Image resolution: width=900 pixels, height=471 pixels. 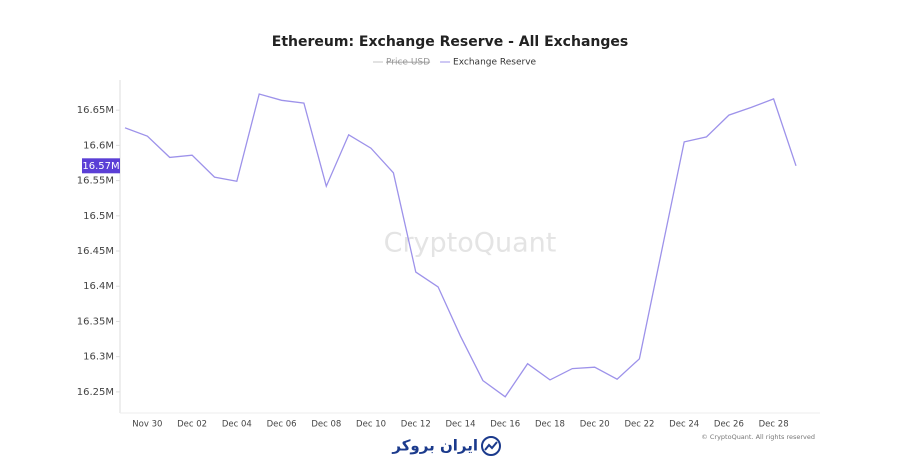 What do you see at coordinates (774, 425) in the screenshot?
I see `x-tick-label: Dec 28` at bounding box center [774, 425].